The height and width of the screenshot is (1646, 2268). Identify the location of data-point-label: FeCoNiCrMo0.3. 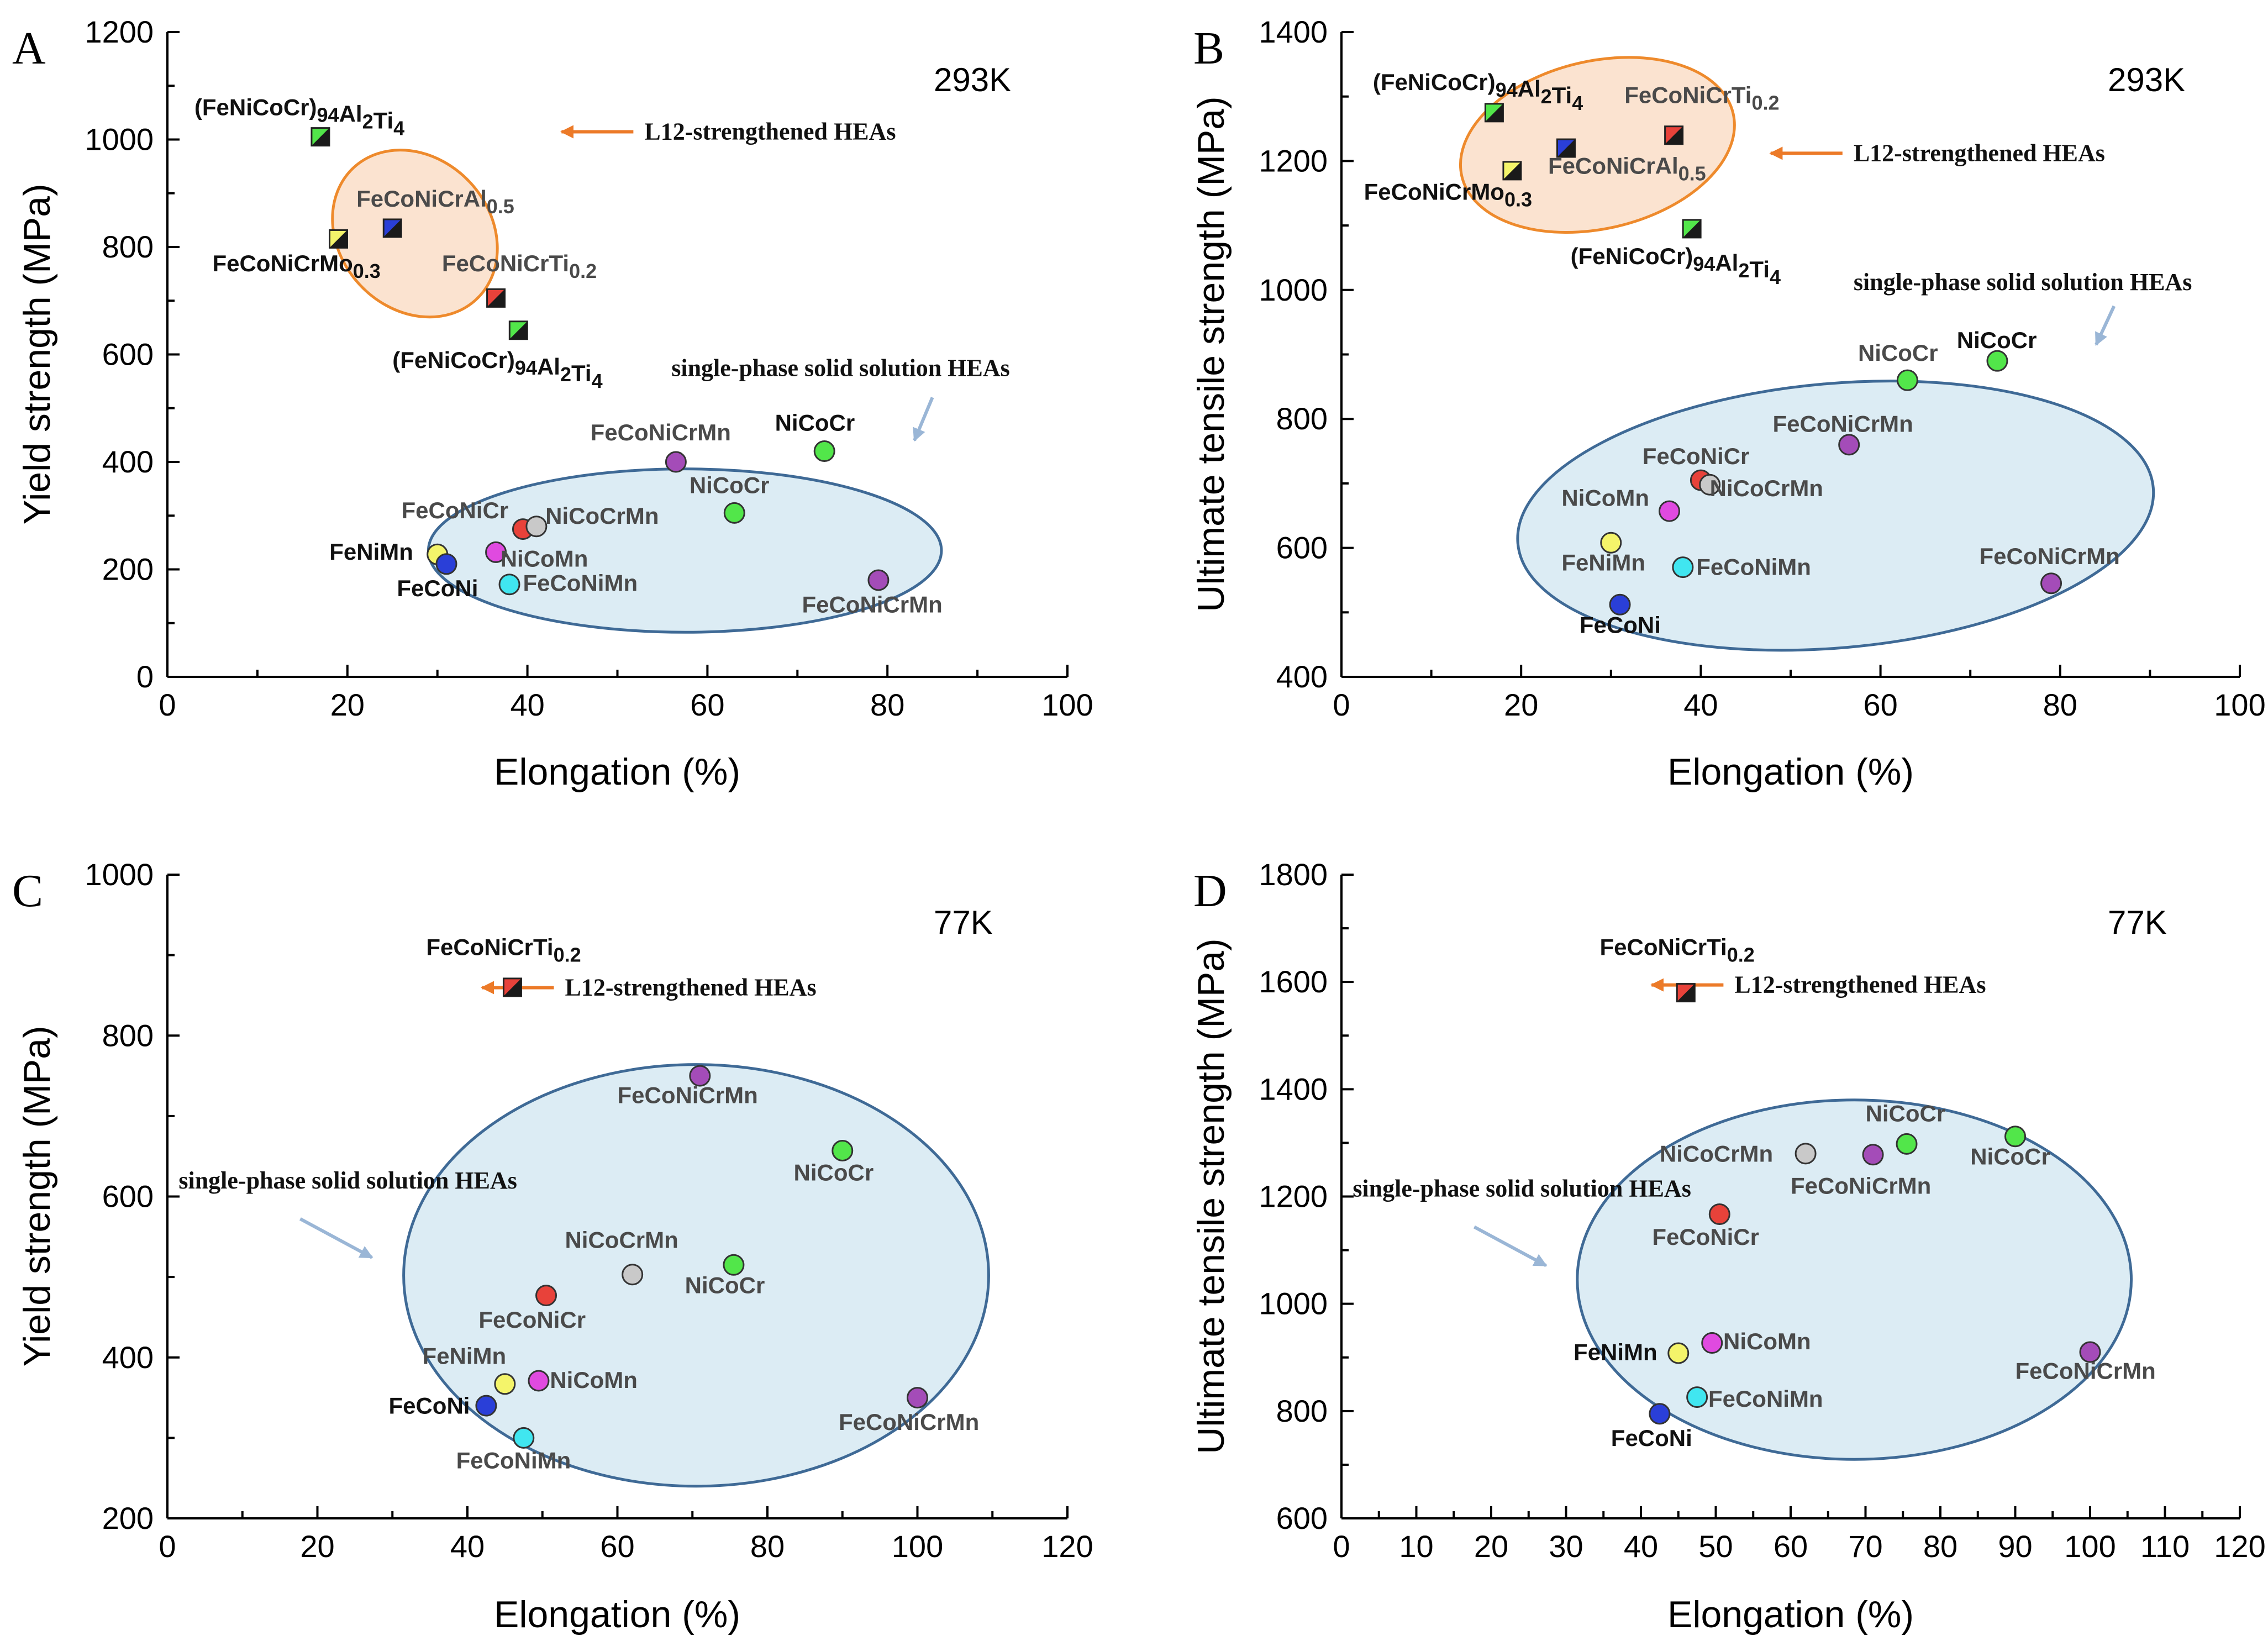
(296, 266).